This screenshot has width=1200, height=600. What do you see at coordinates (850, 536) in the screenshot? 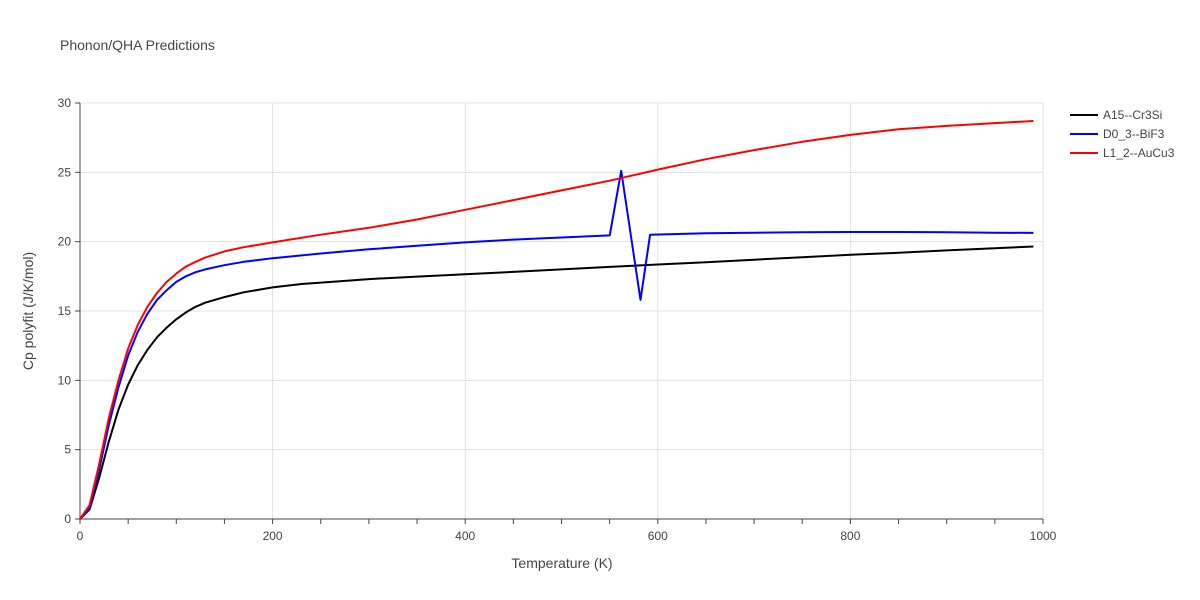
I see `x-tick-label: 800` at bounding box center [850, 536].